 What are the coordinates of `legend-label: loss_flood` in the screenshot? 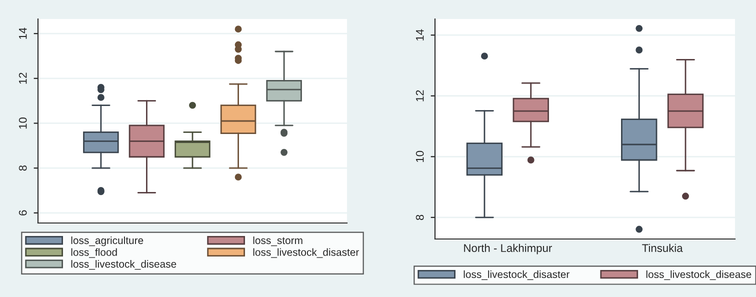 It's located at (94, 253).